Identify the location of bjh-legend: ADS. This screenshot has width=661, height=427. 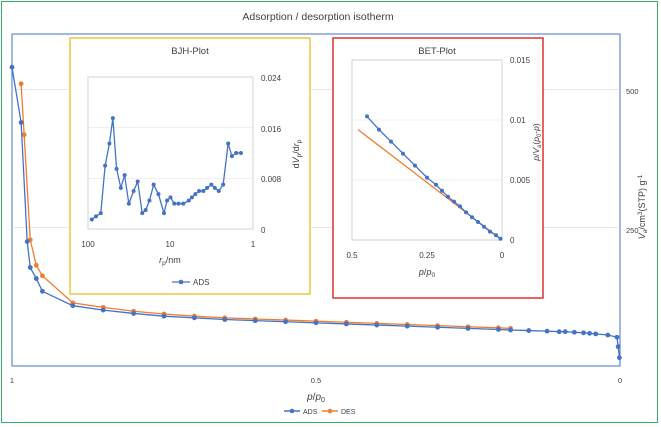
(190, 282).